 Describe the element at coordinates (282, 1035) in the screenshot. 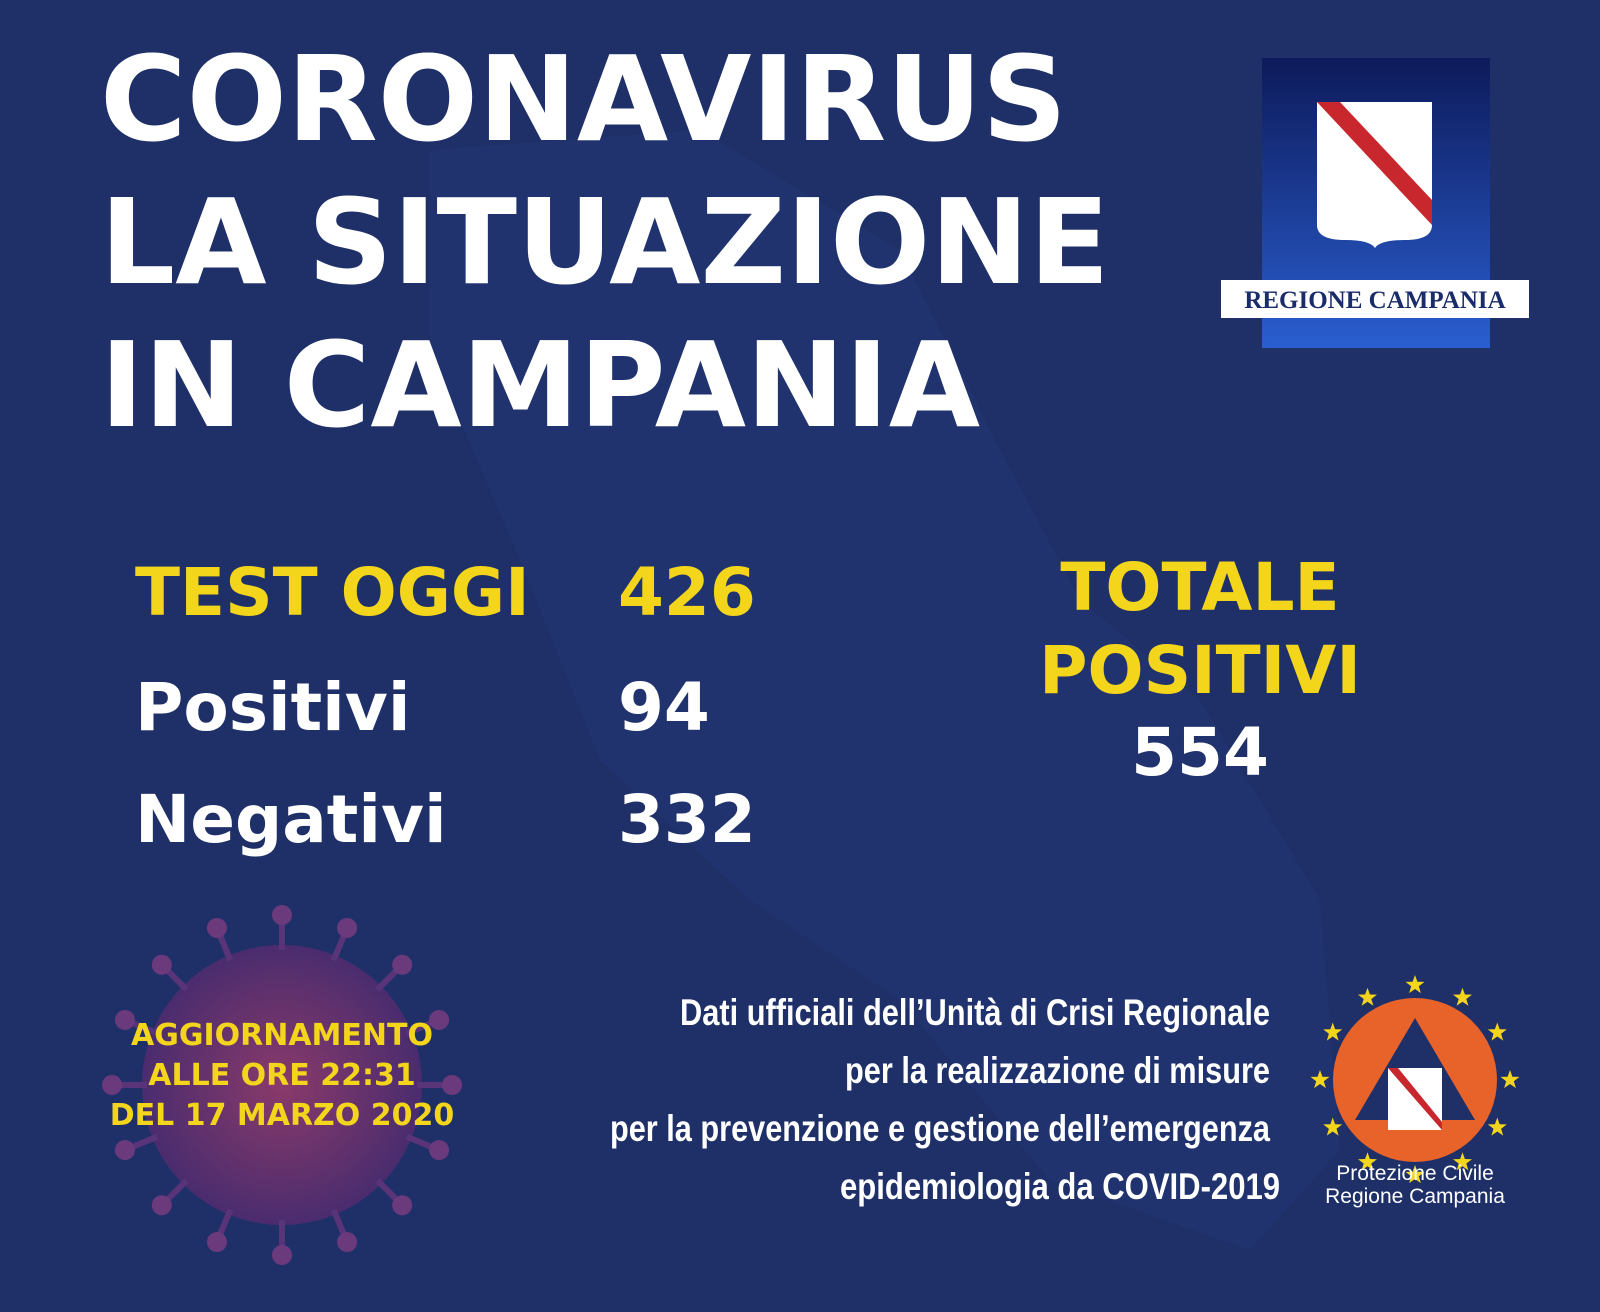

I see `update-line: AGGIORNAMENTO` at that location.